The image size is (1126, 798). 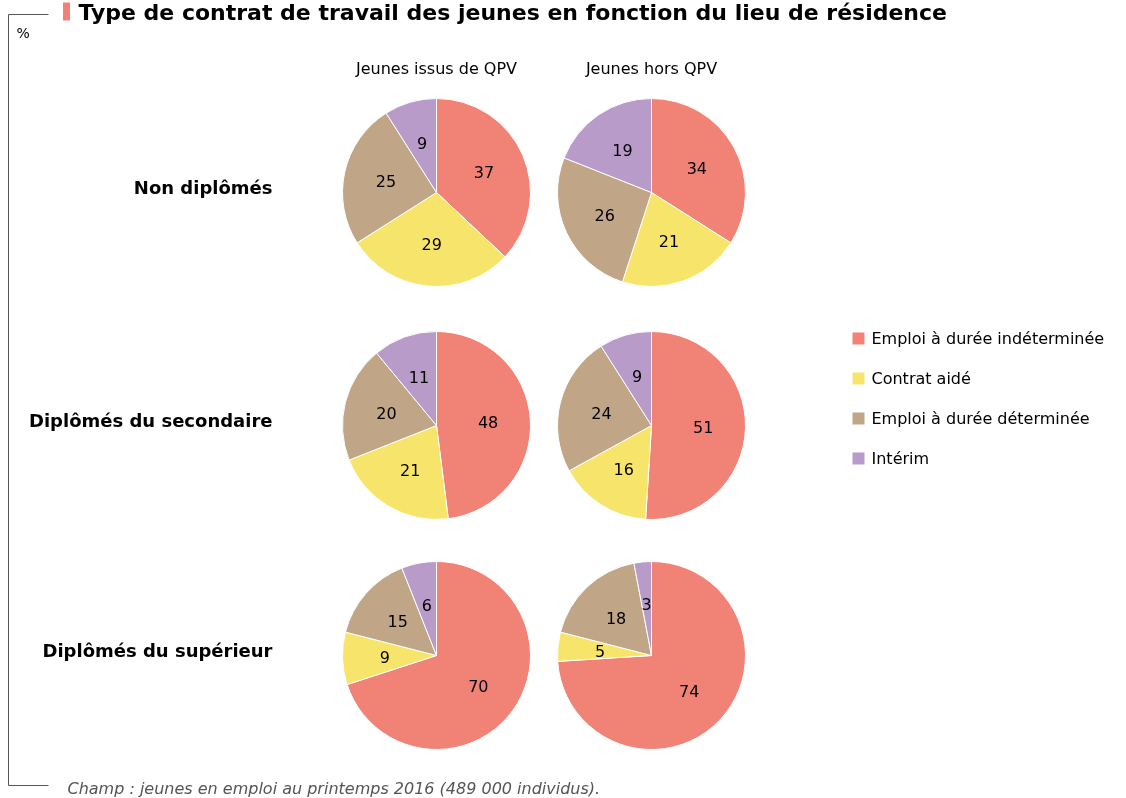 I want to click on data-label: 11, so click(x=419, y=377).